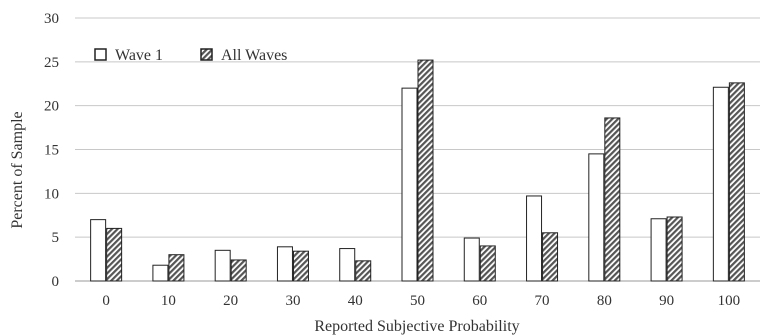 Image resolution: width=767 pixels, height=335 pixels. What do you see at coordinates (254, 55) in the screenshot?
I see `legend-label-all-waves: All Waves` at bounding box center [254, 55].